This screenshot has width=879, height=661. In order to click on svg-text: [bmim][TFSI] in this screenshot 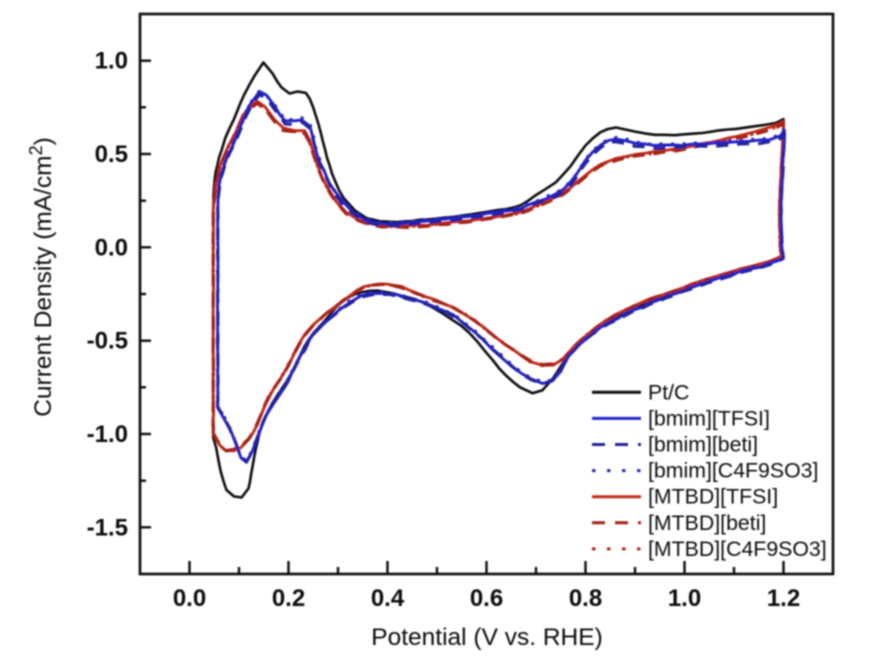, I will do `click(709, 418)`.